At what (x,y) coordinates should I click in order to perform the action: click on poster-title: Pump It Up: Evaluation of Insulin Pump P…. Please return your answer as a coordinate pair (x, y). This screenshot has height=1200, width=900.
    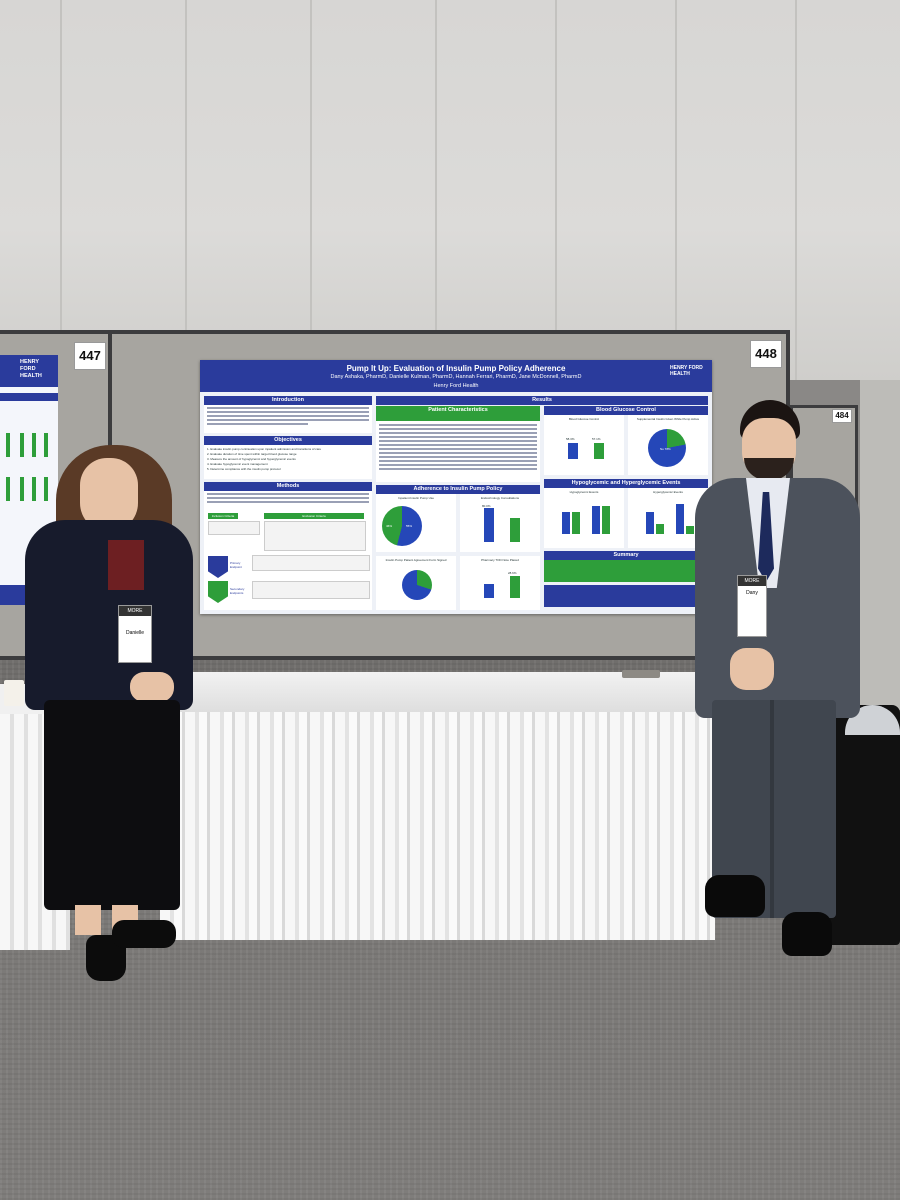
    Looking at the image, I should click on (456, 368).